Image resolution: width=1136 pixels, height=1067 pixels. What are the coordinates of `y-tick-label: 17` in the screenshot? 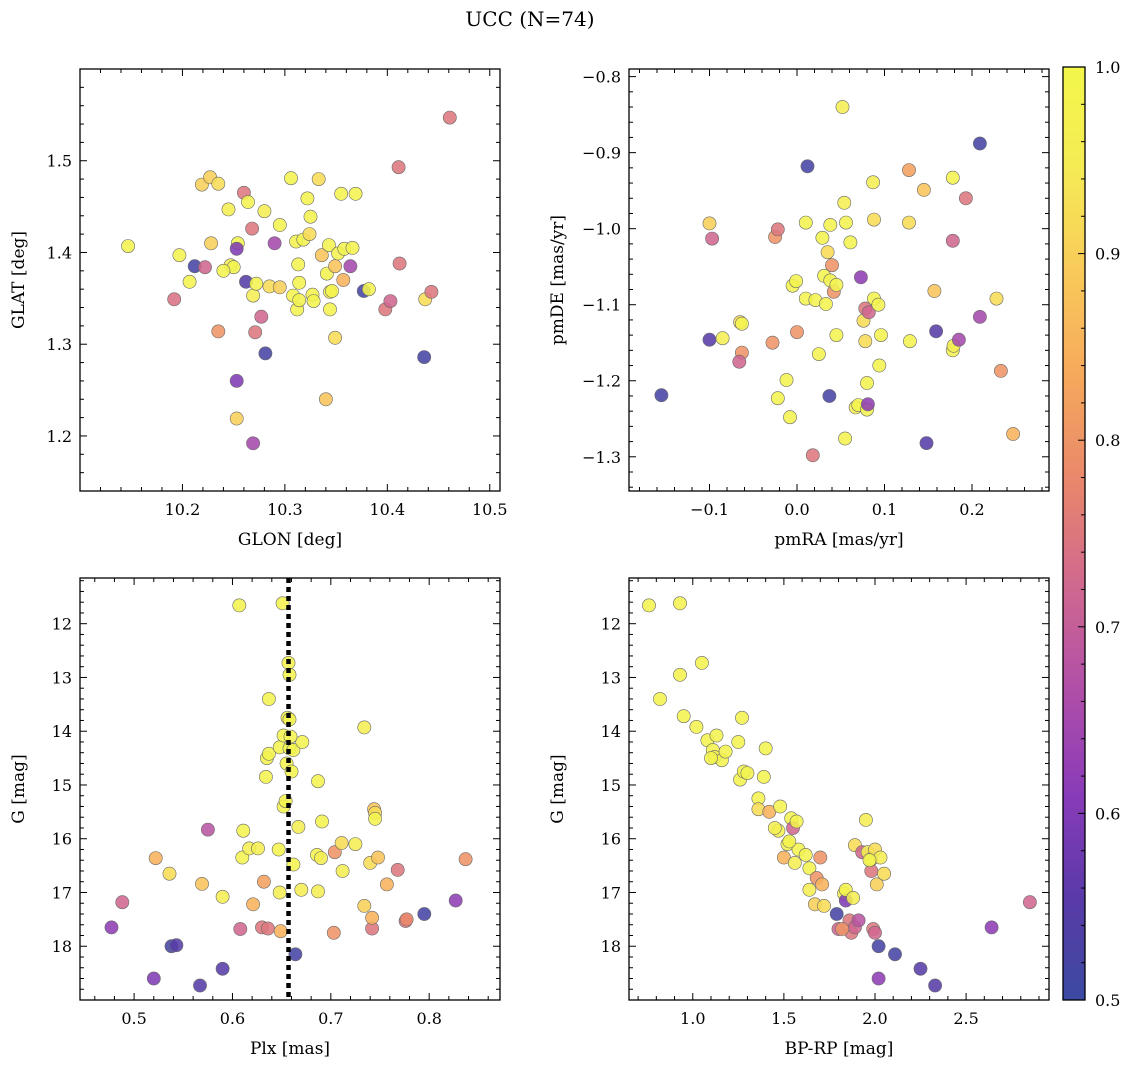 It's located at (62, 892).